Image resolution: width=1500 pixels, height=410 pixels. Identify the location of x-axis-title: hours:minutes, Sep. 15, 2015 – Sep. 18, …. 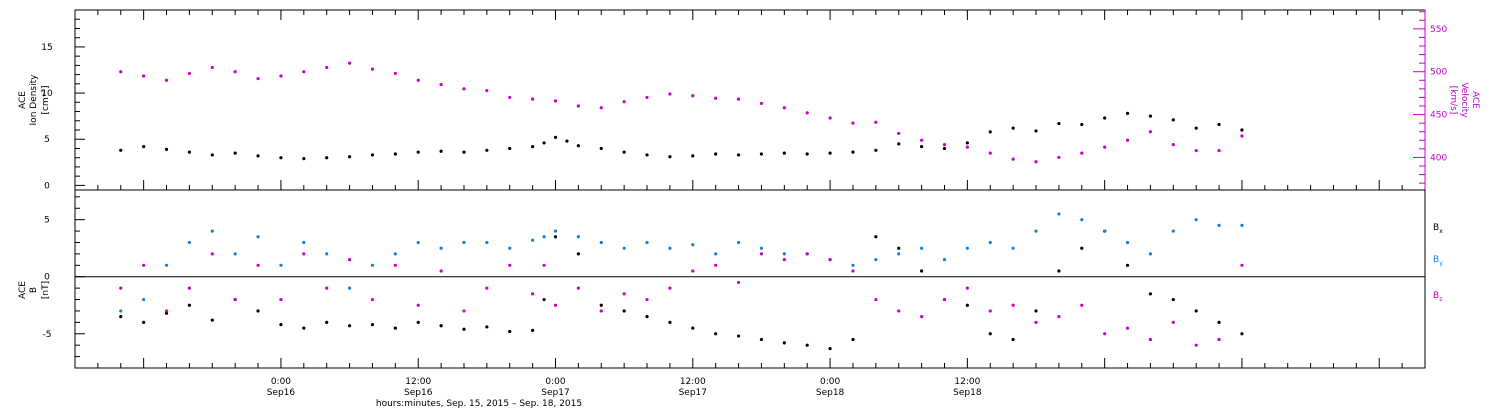
(479, 404).